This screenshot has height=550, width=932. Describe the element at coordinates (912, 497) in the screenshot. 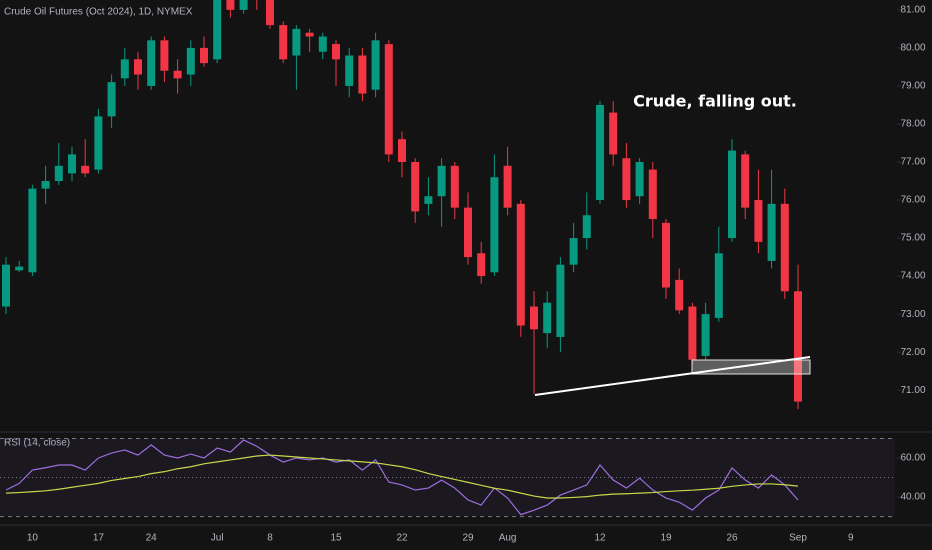

I see `y-tick-label: 40.00` at that location.